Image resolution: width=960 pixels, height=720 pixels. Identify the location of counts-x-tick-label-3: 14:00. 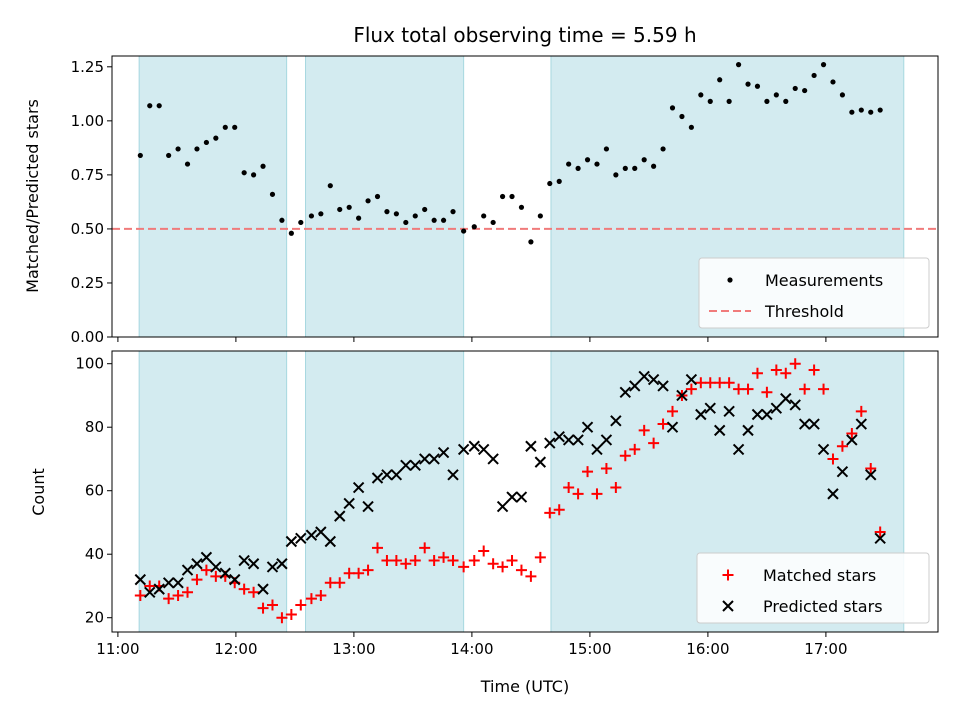
(471, 649).